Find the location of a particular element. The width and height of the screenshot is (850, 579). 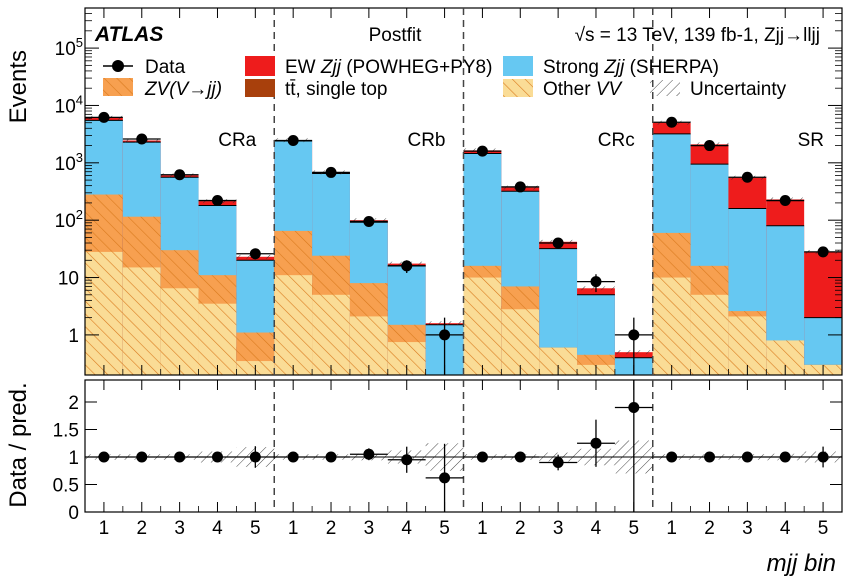

ratio-y-tick-label: 0 is located at coordinates (73, 513).